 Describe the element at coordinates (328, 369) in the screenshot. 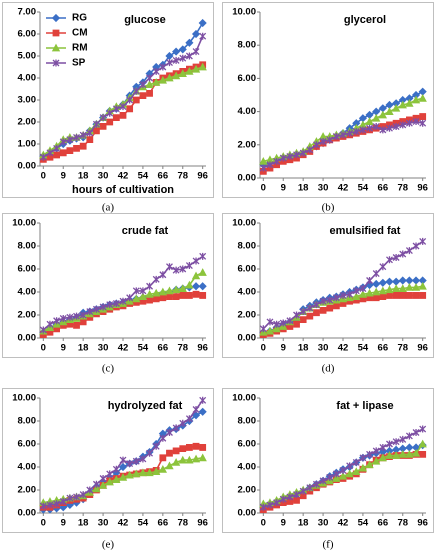

I see `panel-label: (d)` at that location.